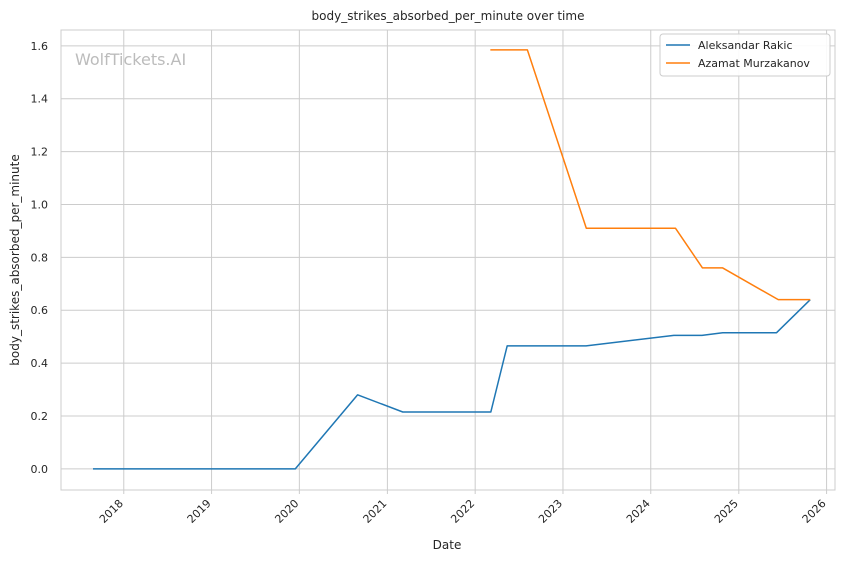 This screenshot has width=844, height=561. What do you see at coordinates (375, 511) in the screenshot?
I see `x-tick-label-2021: 2021` at bounding box center [375, 511].